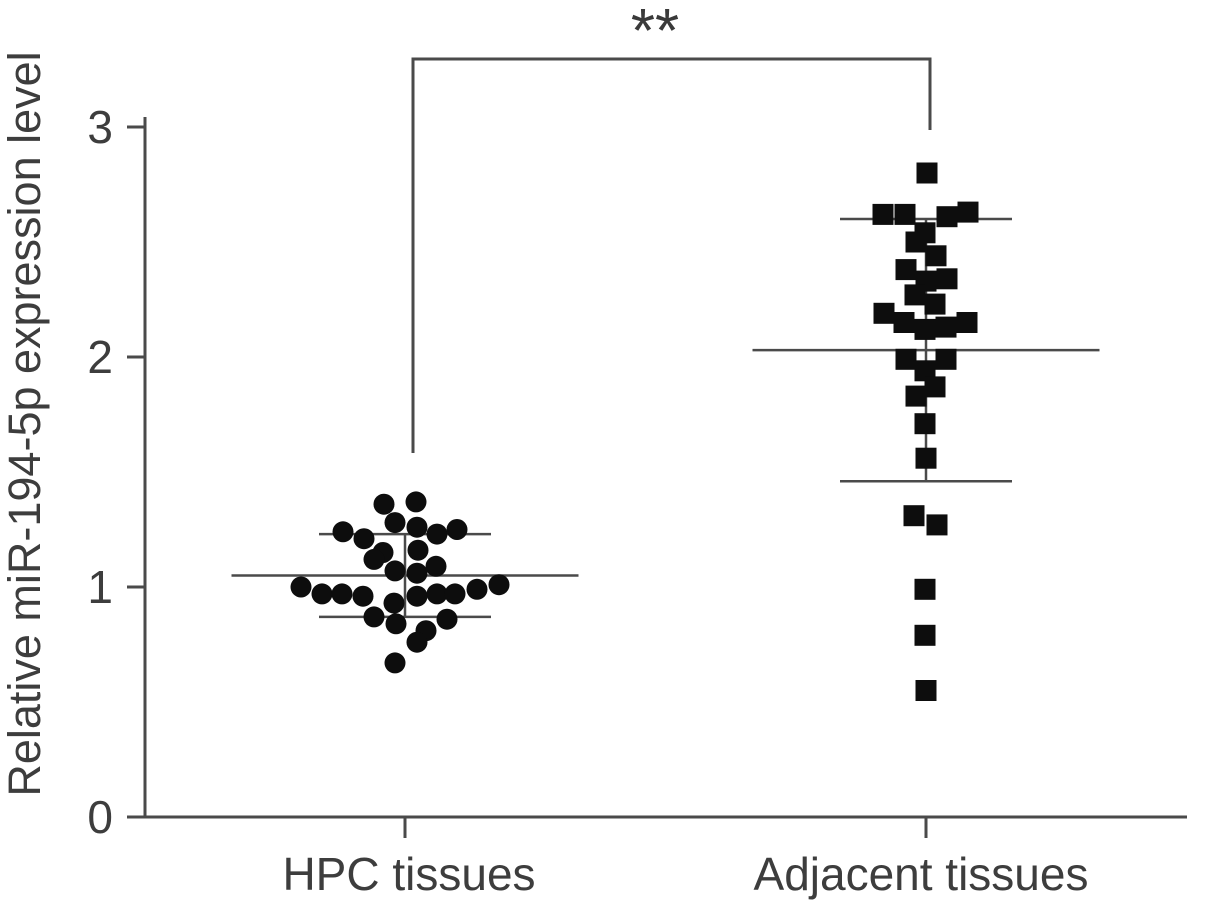 This screenshot has height=914, width=1205. What do you see at coordinates (100, 817) in the screenshot?
I see `y-tick-label-0: 0` at bounding box center [100, 817].